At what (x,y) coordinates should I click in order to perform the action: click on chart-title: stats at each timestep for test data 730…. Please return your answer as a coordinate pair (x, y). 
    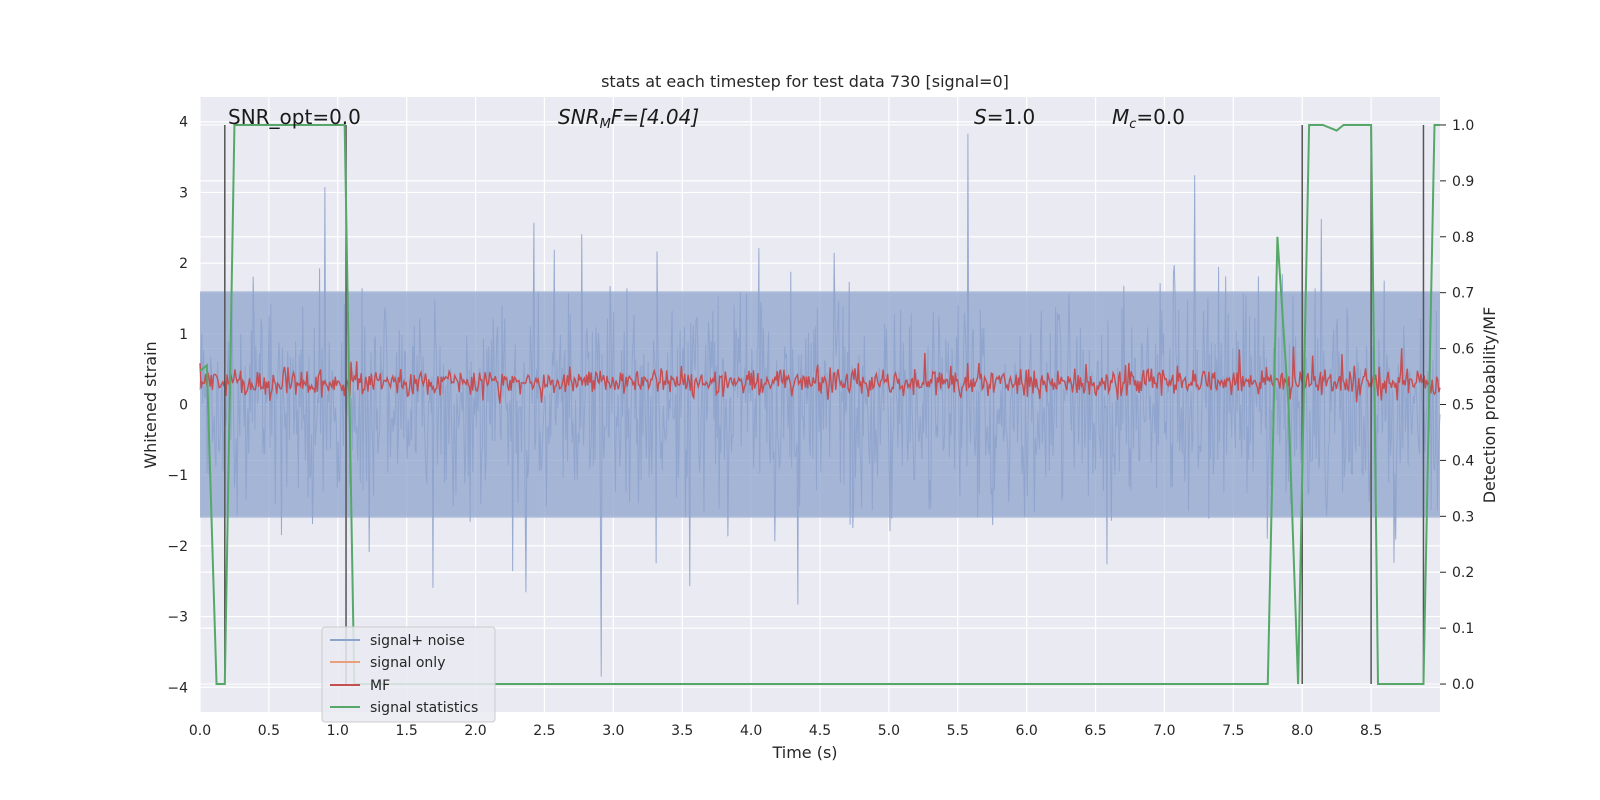
    Looking at the image, I should click on (805, 81).